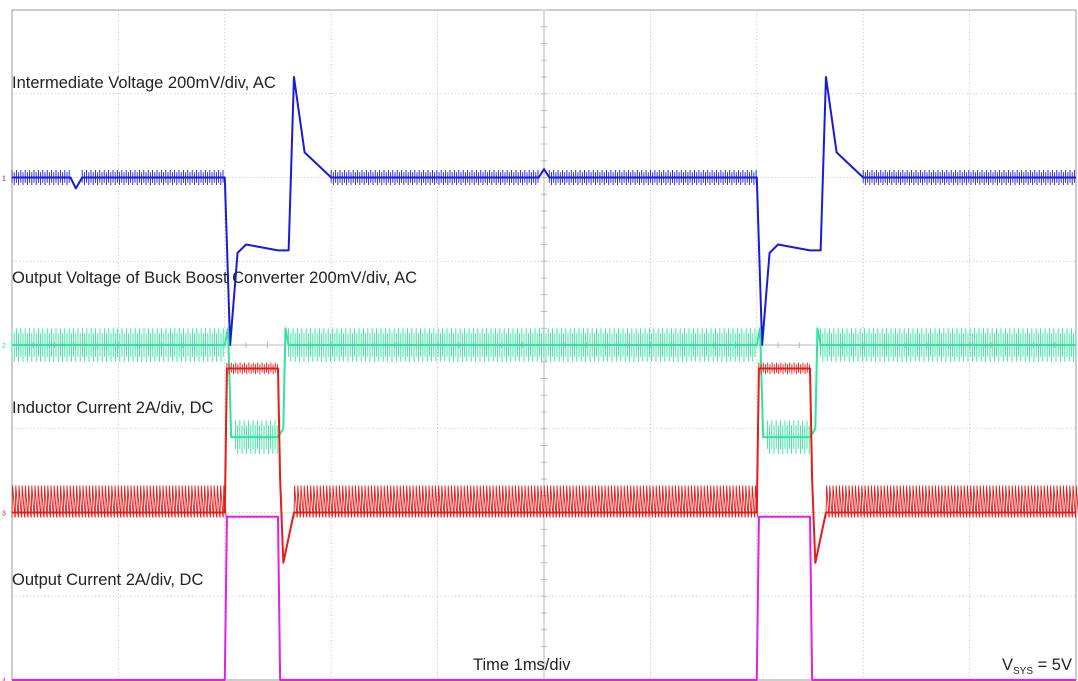  I want to click on vsys-subscript: SYS, so click(1022, 671).